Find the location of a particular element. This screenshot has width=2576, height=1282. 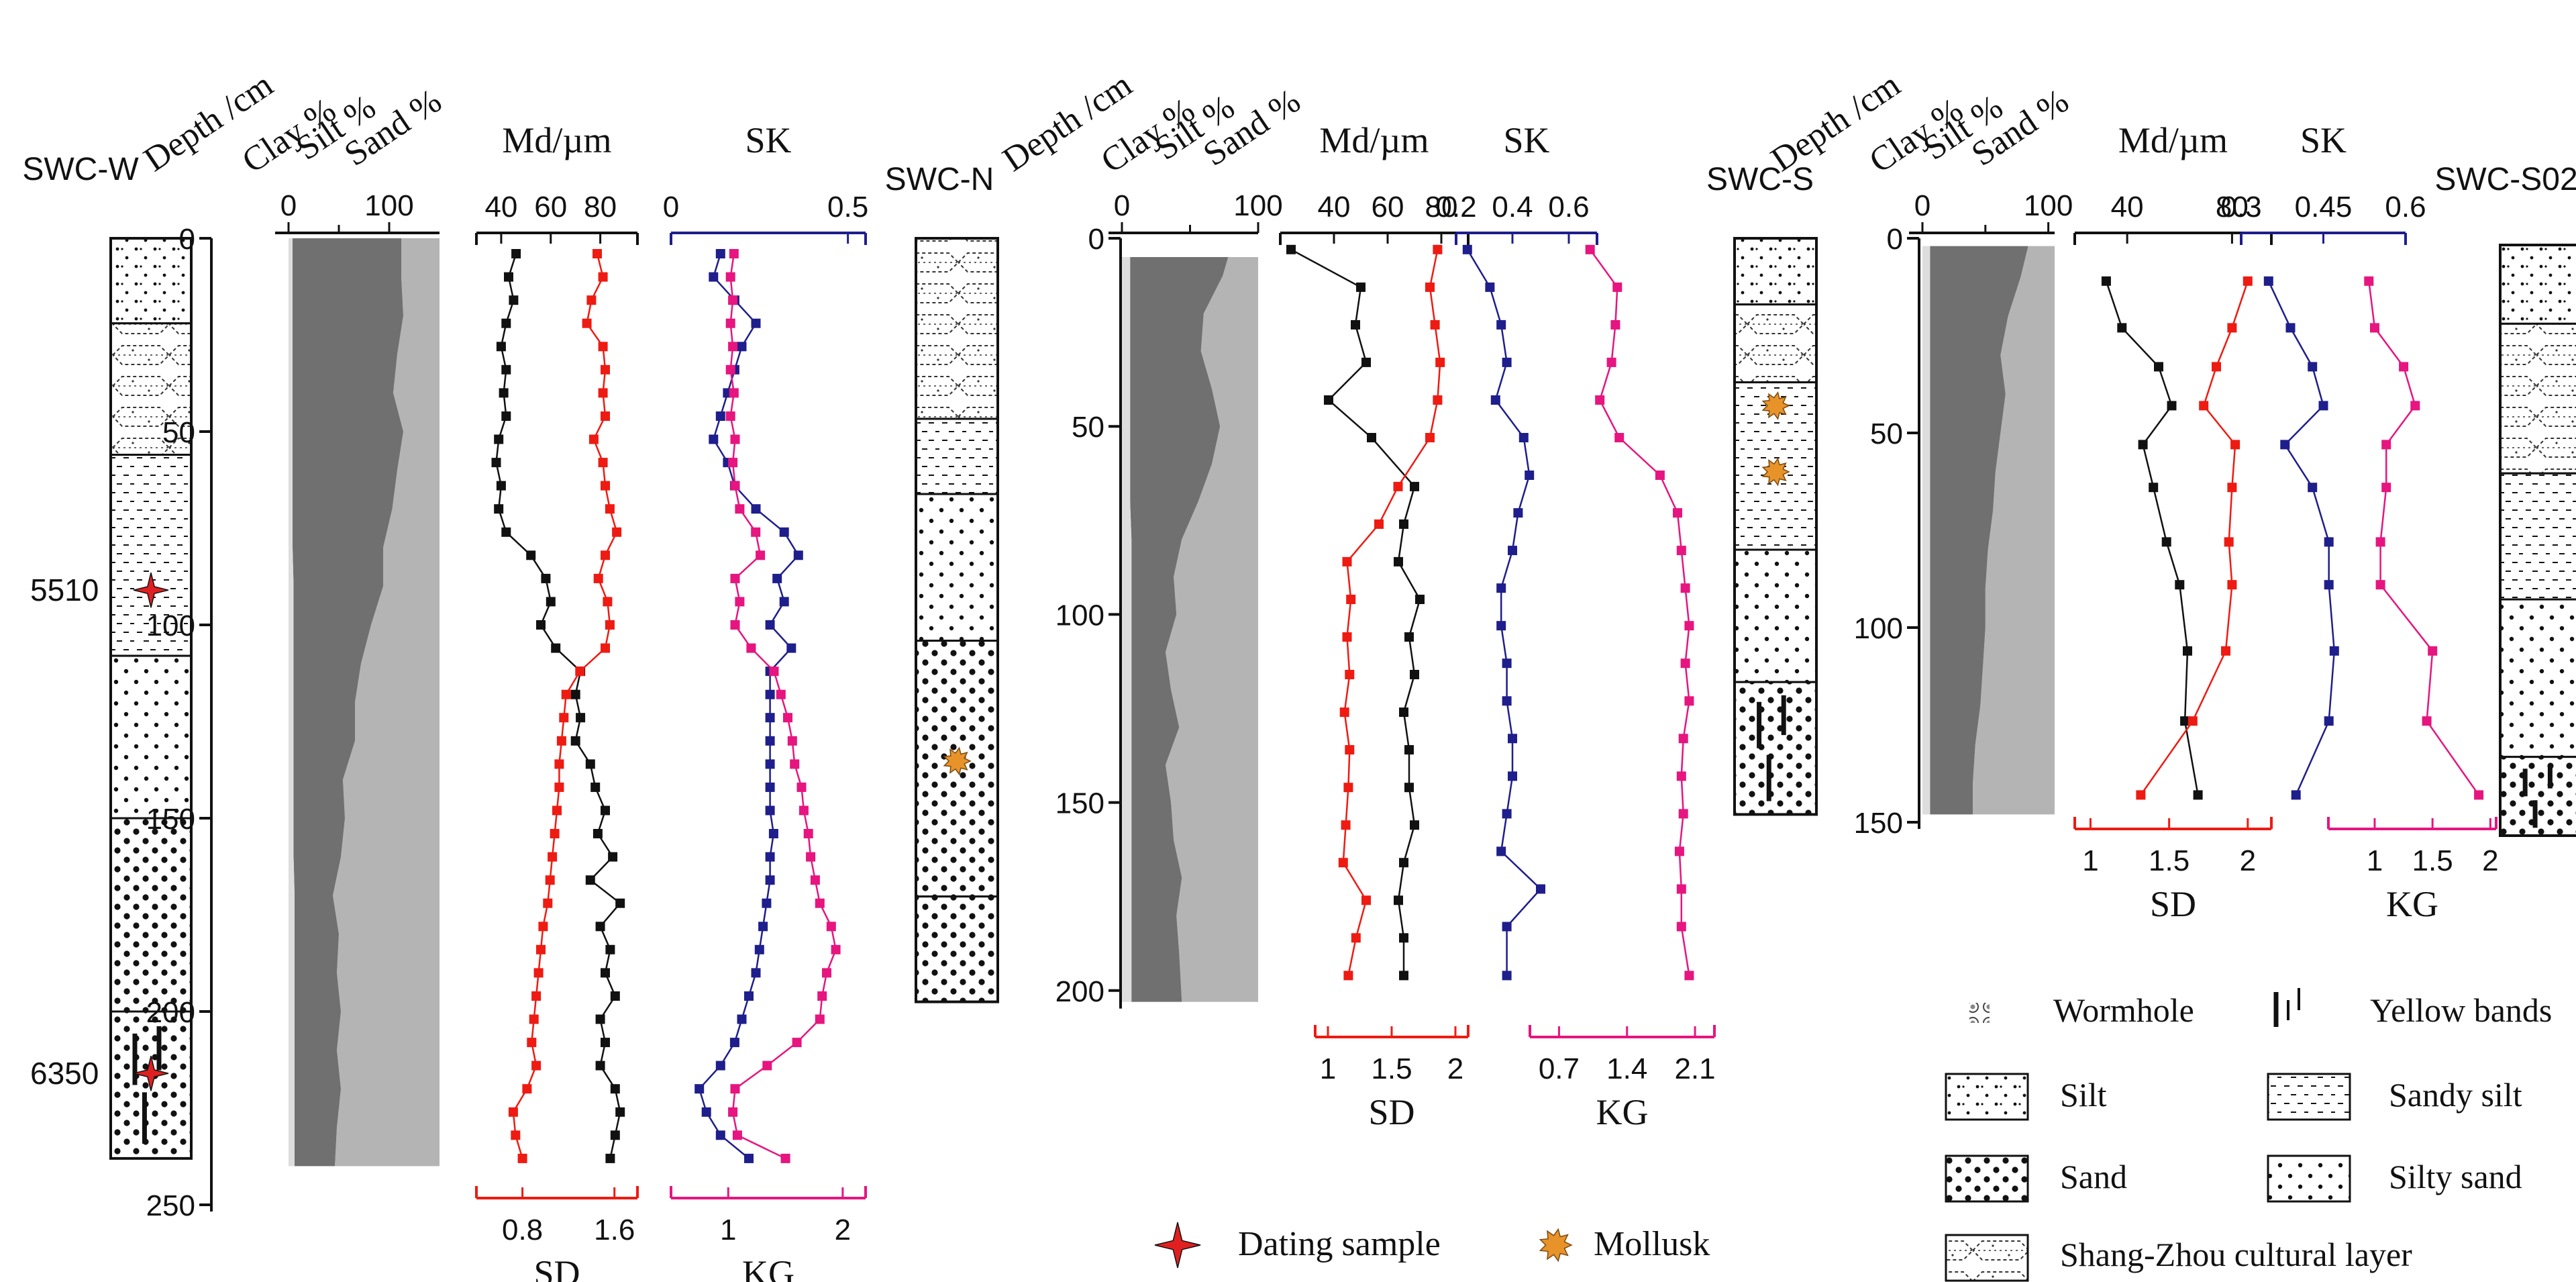

section-swc-s02: SWC-S02 is located at coordinates (2505, 499).